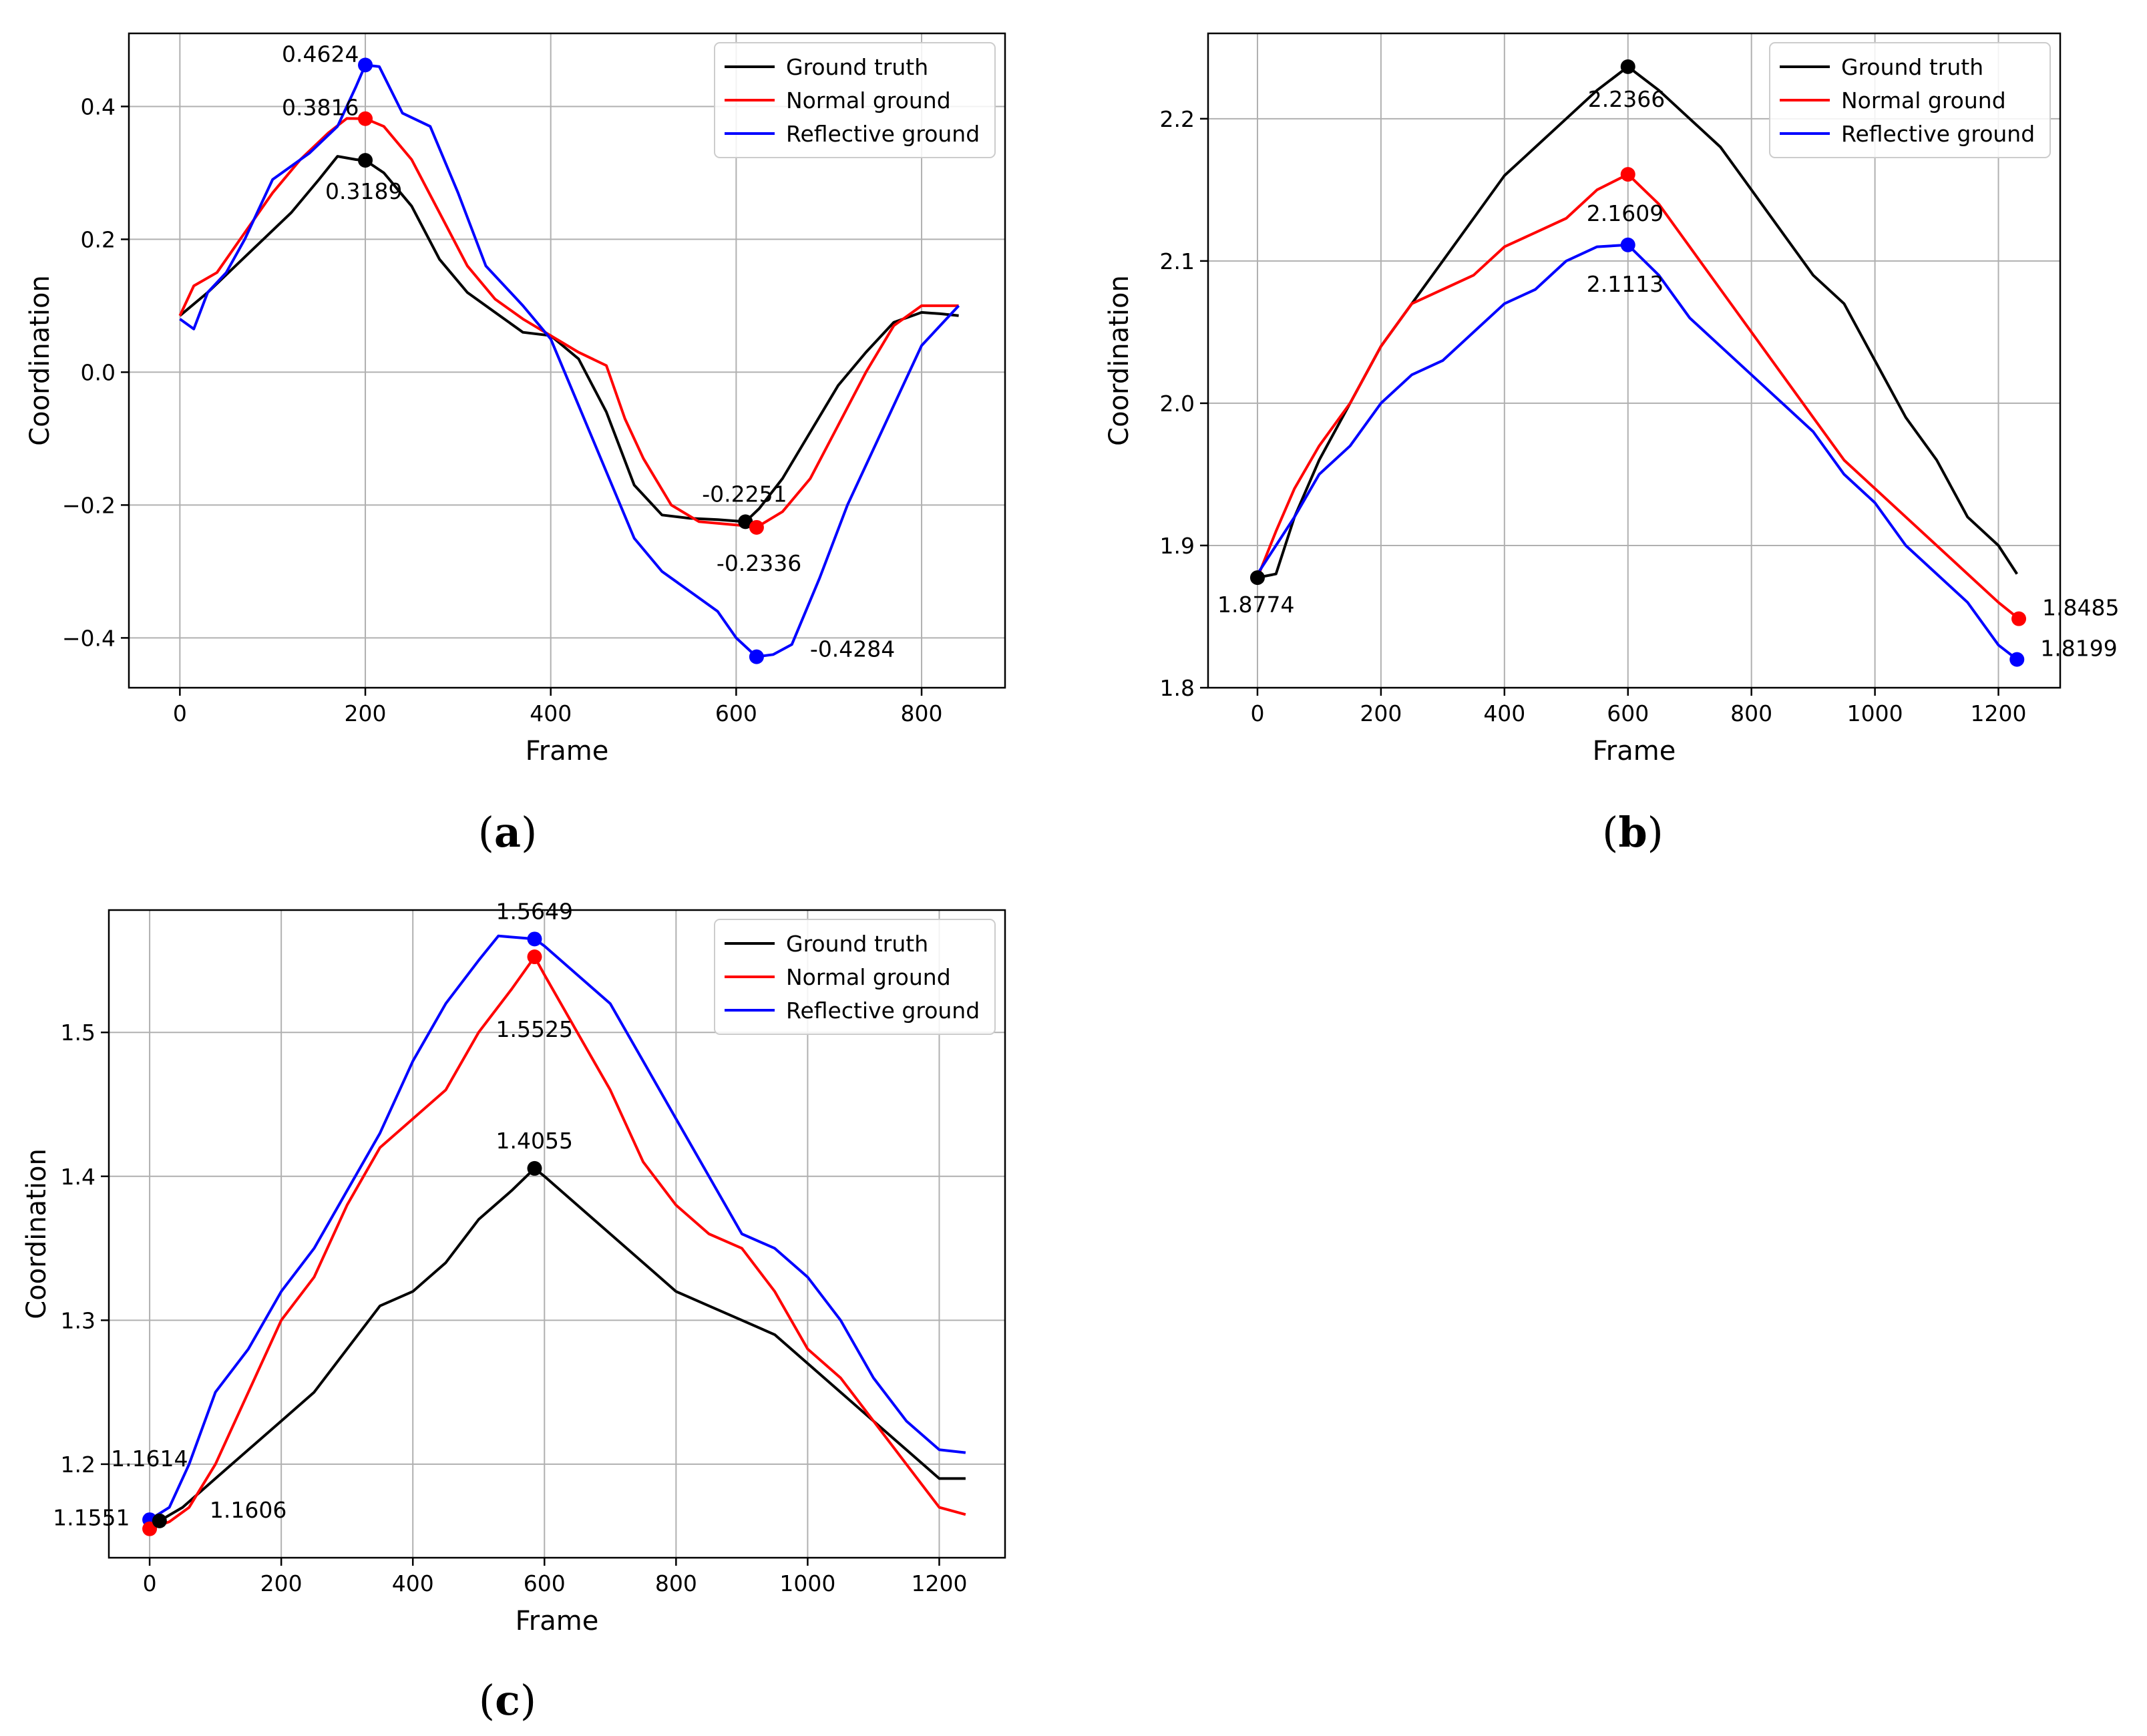 This screenshot has width=2147, height=1736. I want to click on y-tick-label: 0.4, so click(98, 106).